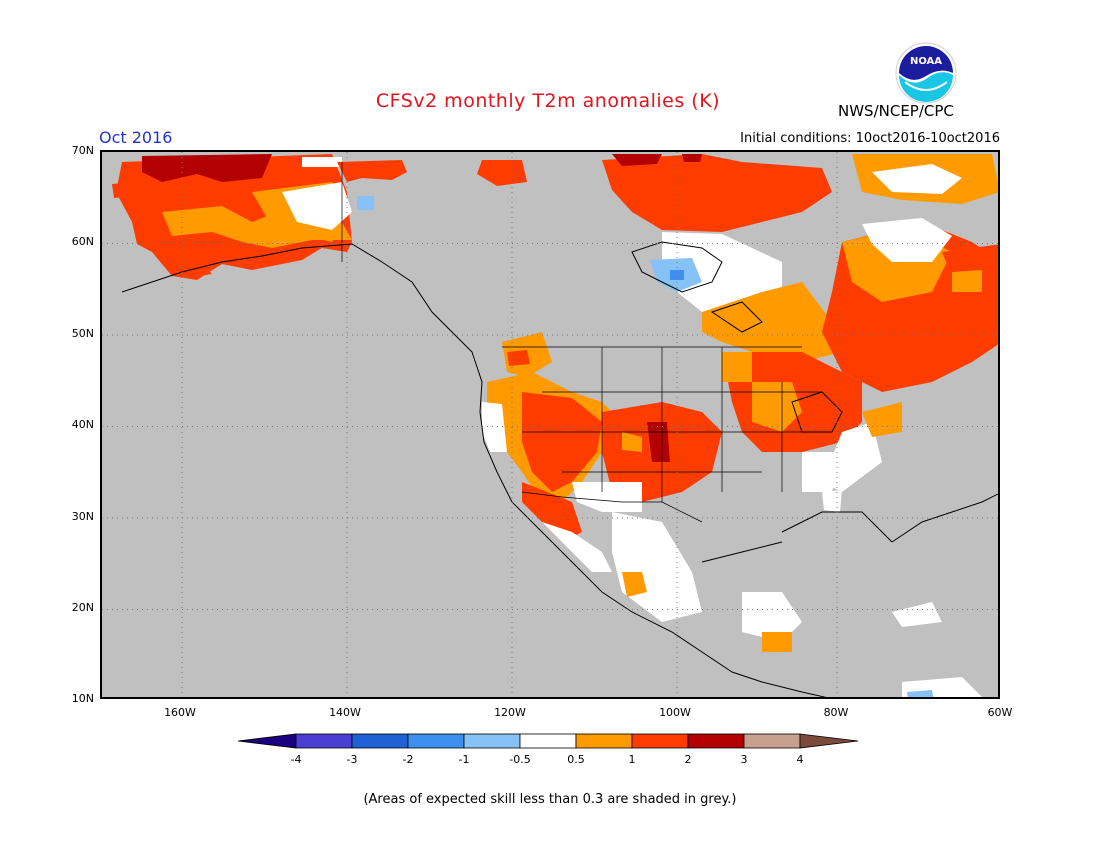  I want to click on lon-label: 160W, so click(180, 712).